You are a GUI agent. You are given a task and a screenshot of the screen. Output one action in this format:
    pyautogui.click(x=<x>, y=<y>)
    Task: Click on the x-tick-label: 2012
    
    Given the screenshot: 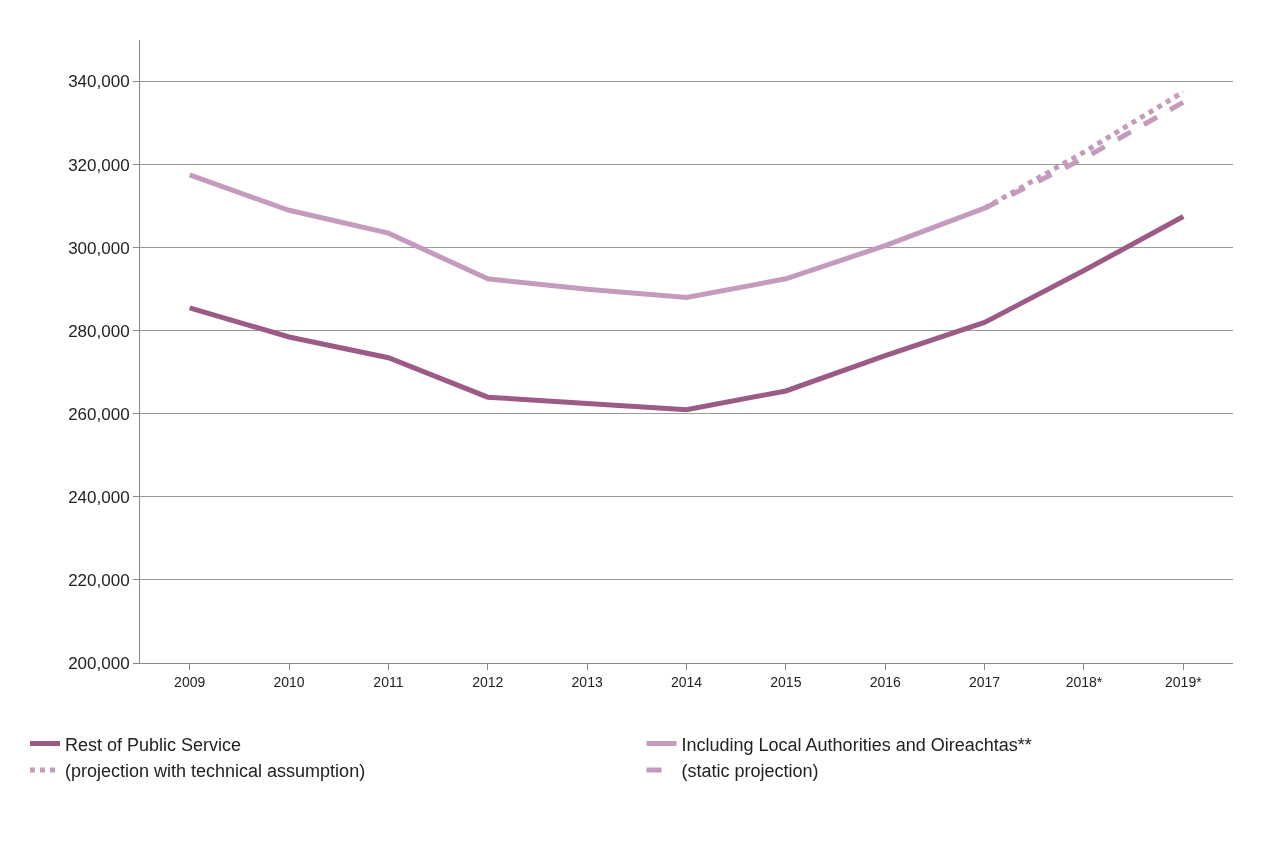 What is the action you would take?
    pyautogui.click(x=488, y=681)
    